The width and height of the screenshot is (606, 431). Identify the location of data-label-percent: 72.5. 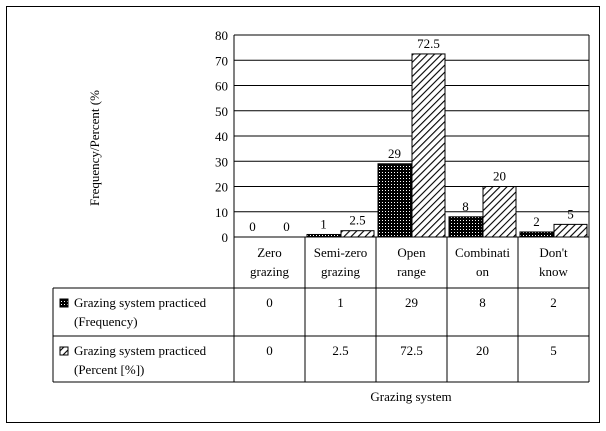
(428, 43).